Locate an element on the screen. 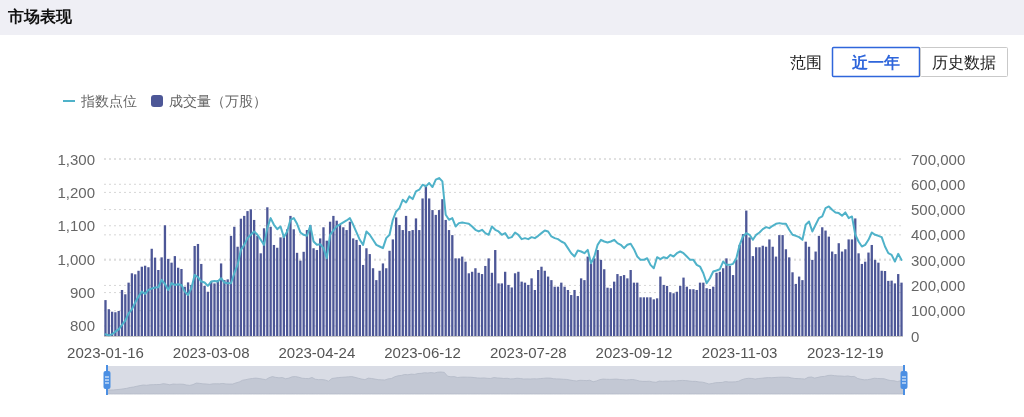  y2-tick-label: 400,000 is located at coordinates (938, 235).